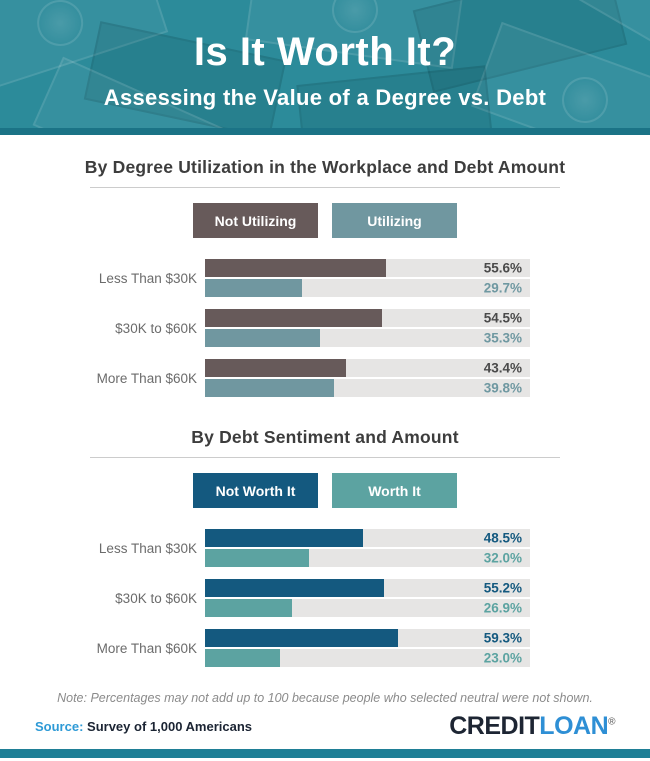 This screenshot has width=650, height=761. Describe the element at coordinates (325, 490) in the screenshot. I see `legend: Not Worth It Worth It` at that location.